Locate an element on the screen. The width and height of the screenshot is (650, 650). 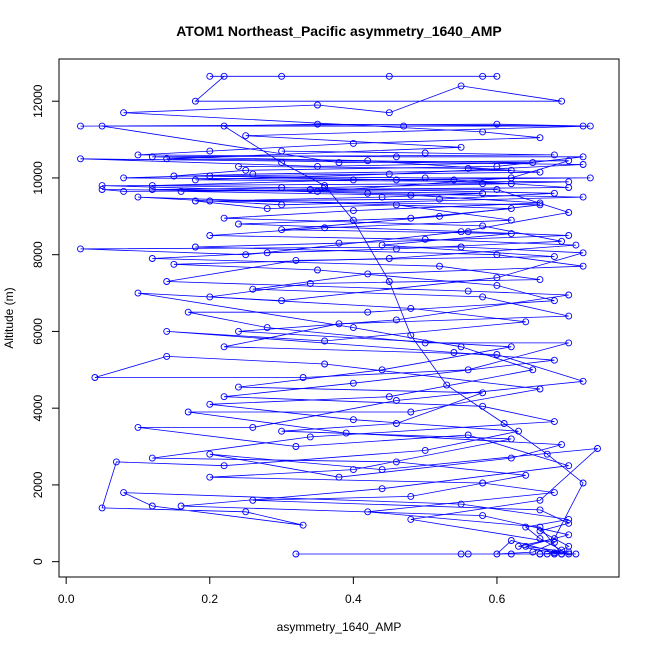
y-tick-label: 6000 is located at coordinates (38, 331).